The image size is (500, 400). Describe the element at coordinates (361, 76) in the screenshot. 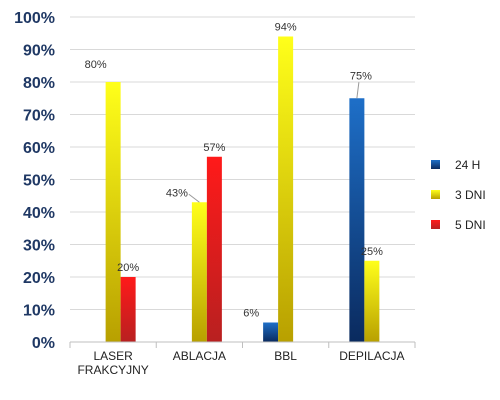

I see `data-label: 75%` at that location.